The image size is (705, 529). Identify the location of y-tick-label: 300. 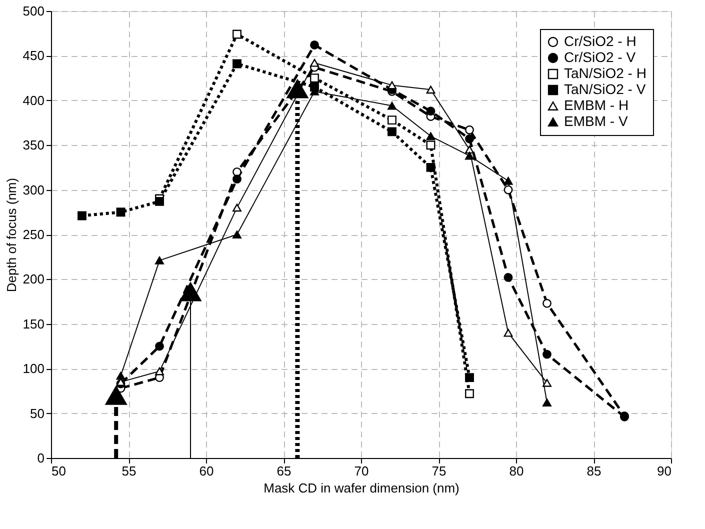
(33, 190).